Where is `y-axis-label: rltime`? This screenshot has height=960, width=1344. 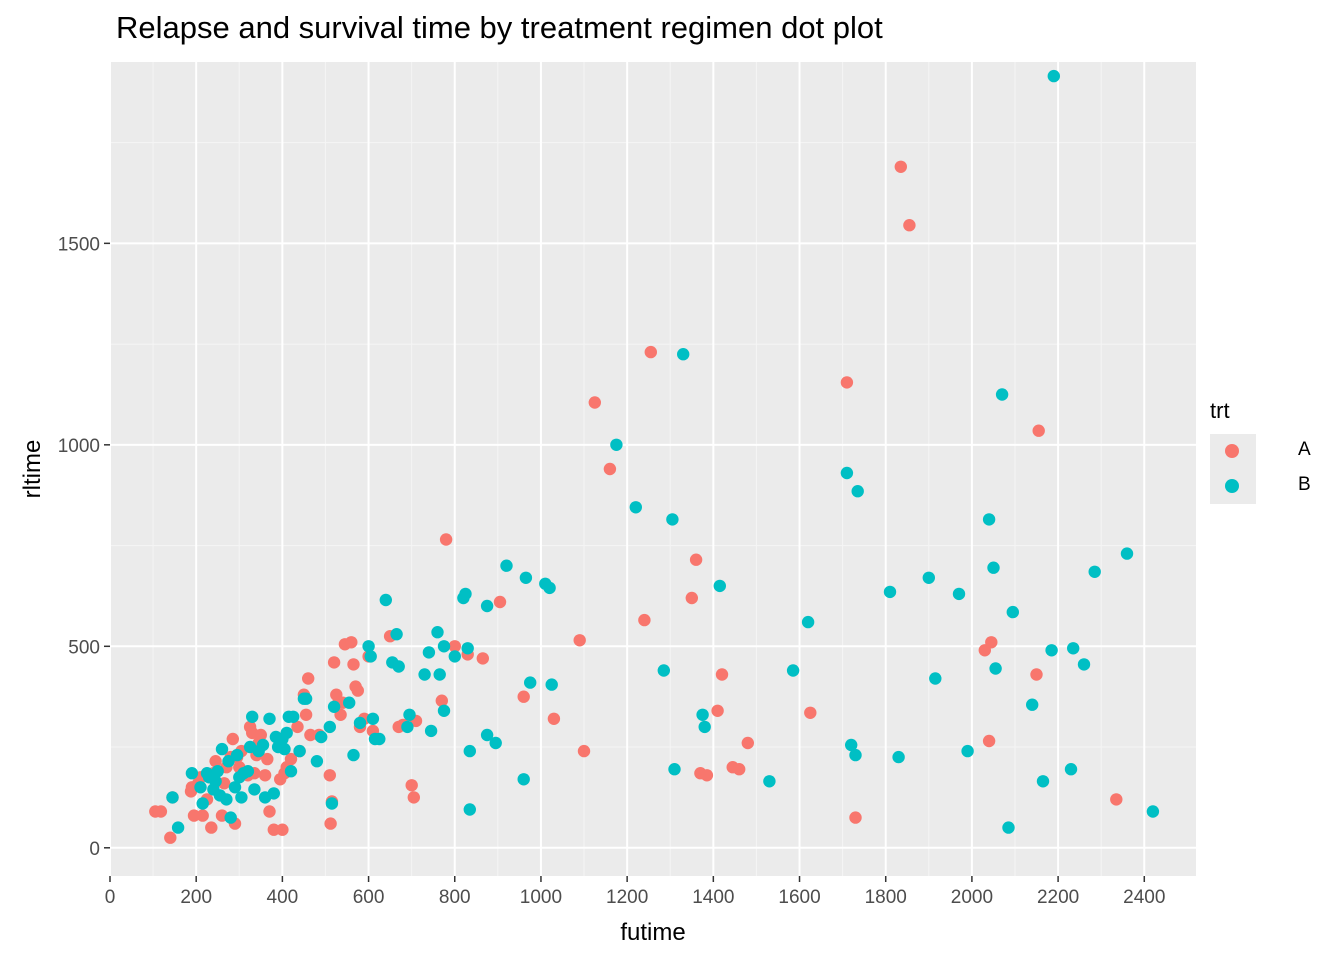
y-axis-label: rltime is located at coordinates (32, 469).